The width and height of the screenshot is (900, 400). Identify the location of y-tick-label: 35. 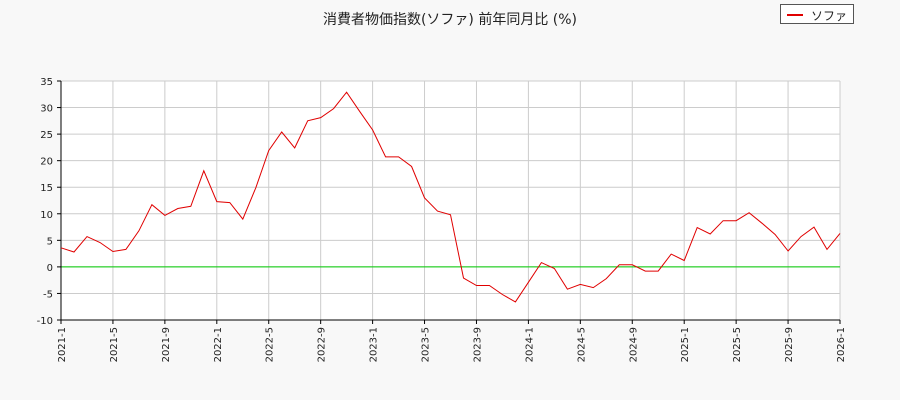
(46, 82).